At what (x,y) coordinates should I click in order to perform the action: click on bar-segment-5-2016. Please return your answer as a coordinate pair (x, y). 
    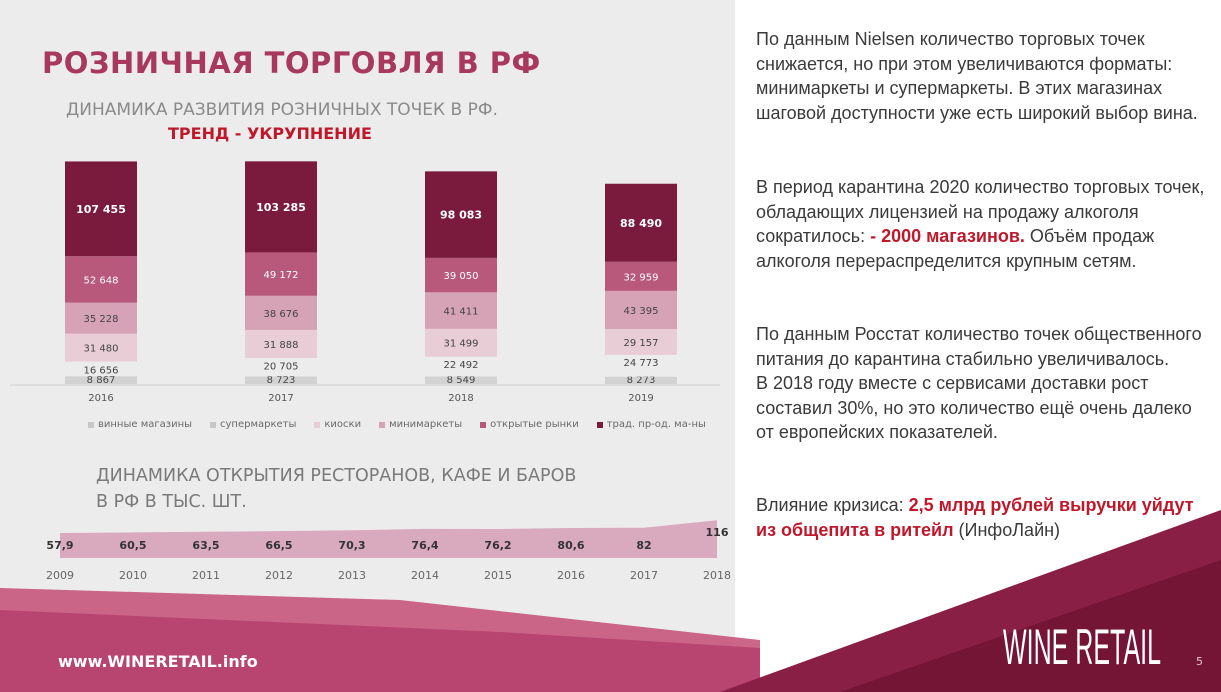
    Looking at the image, I should click on (101, 279).